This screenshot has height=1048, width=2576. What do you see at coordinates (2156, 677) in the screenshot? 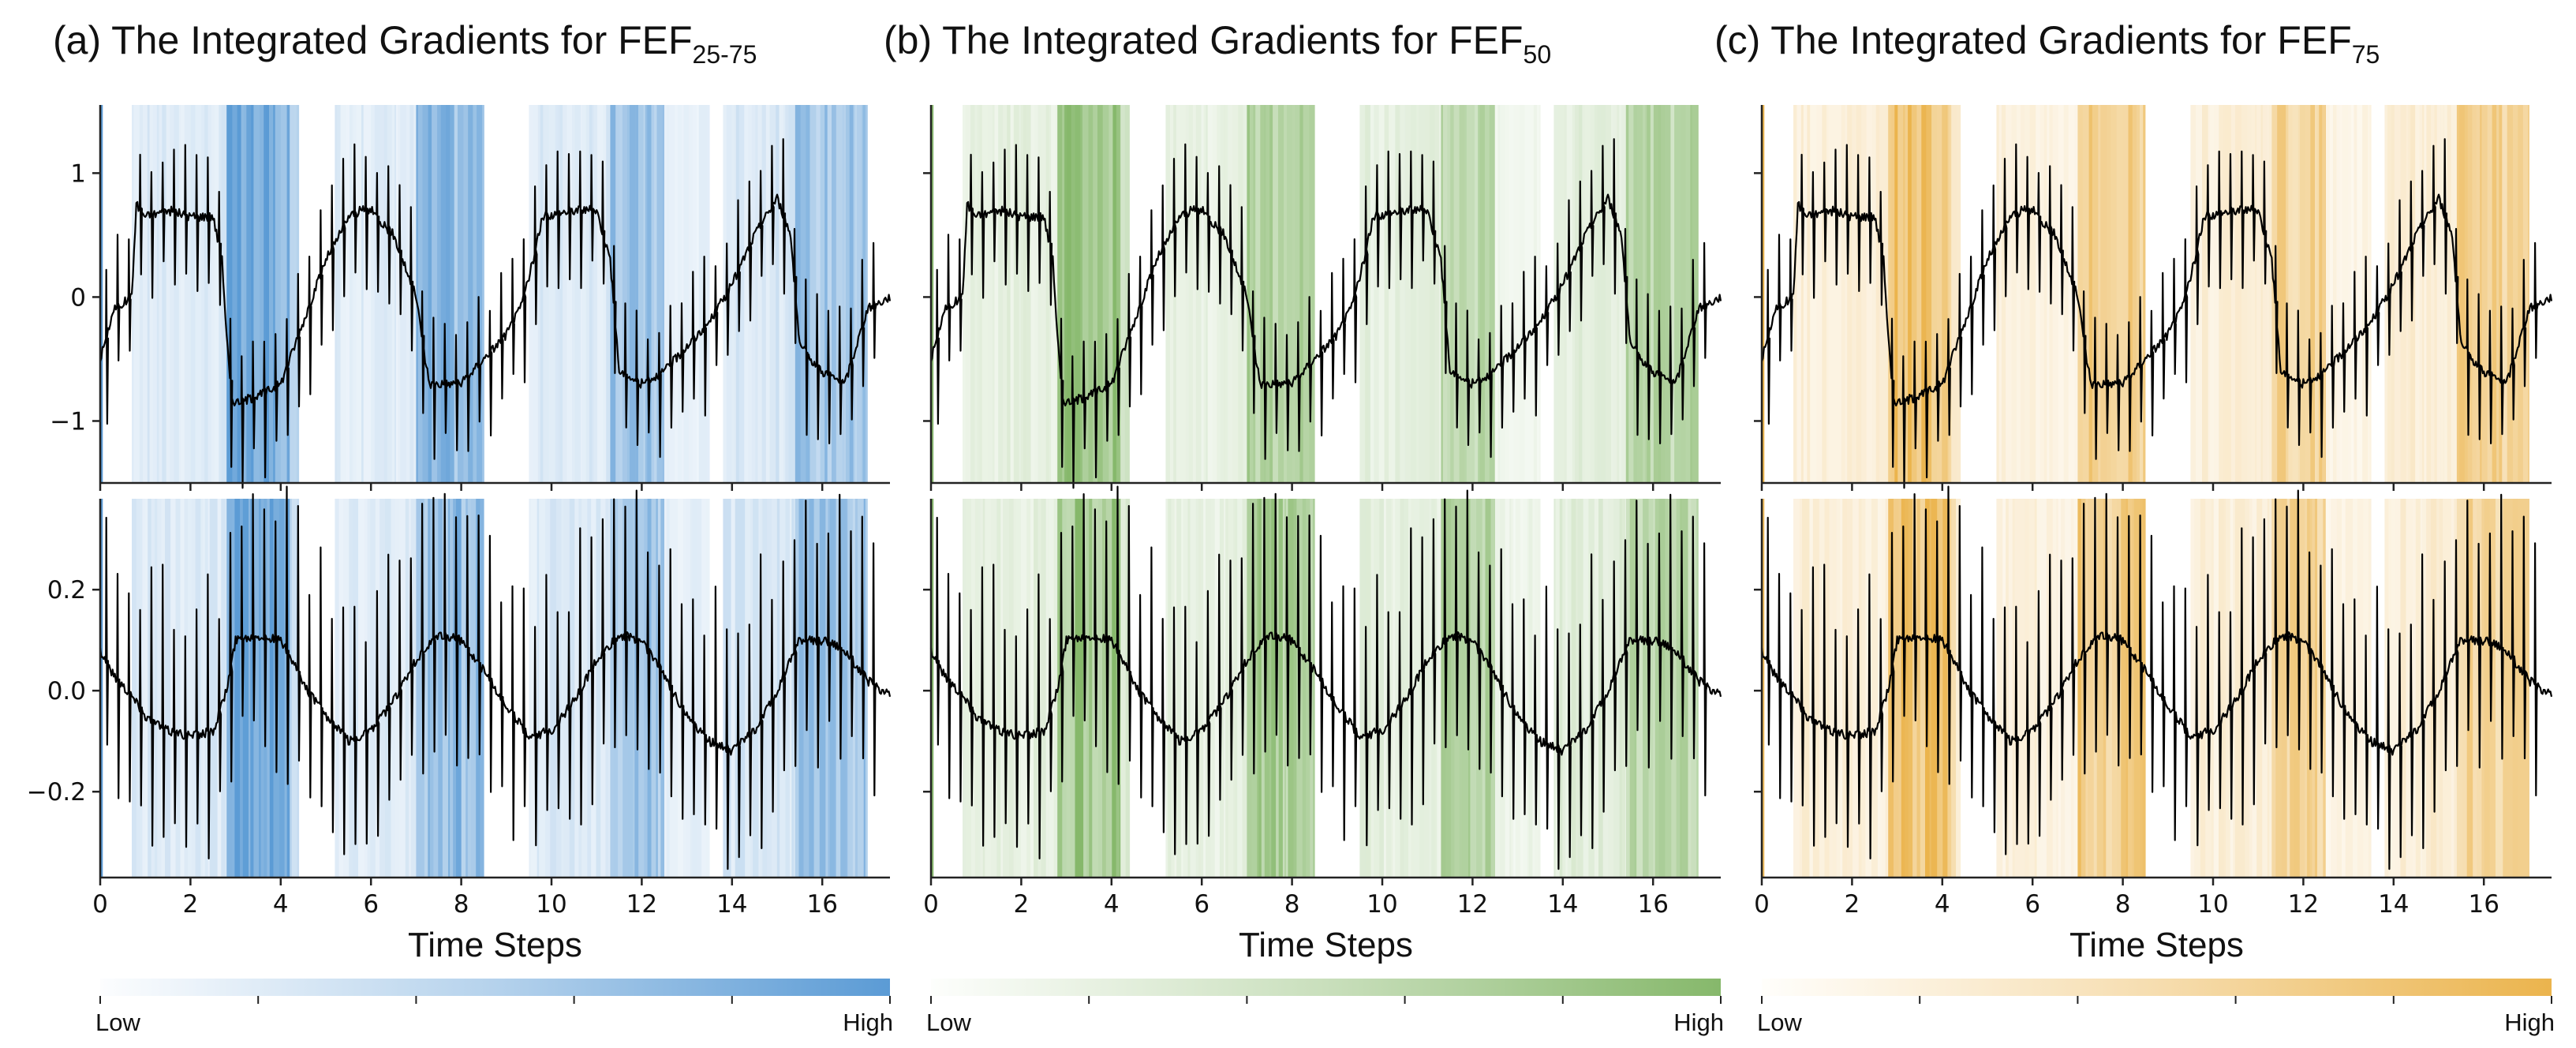
I see `signal-line` at bounding box center [2156, 677].